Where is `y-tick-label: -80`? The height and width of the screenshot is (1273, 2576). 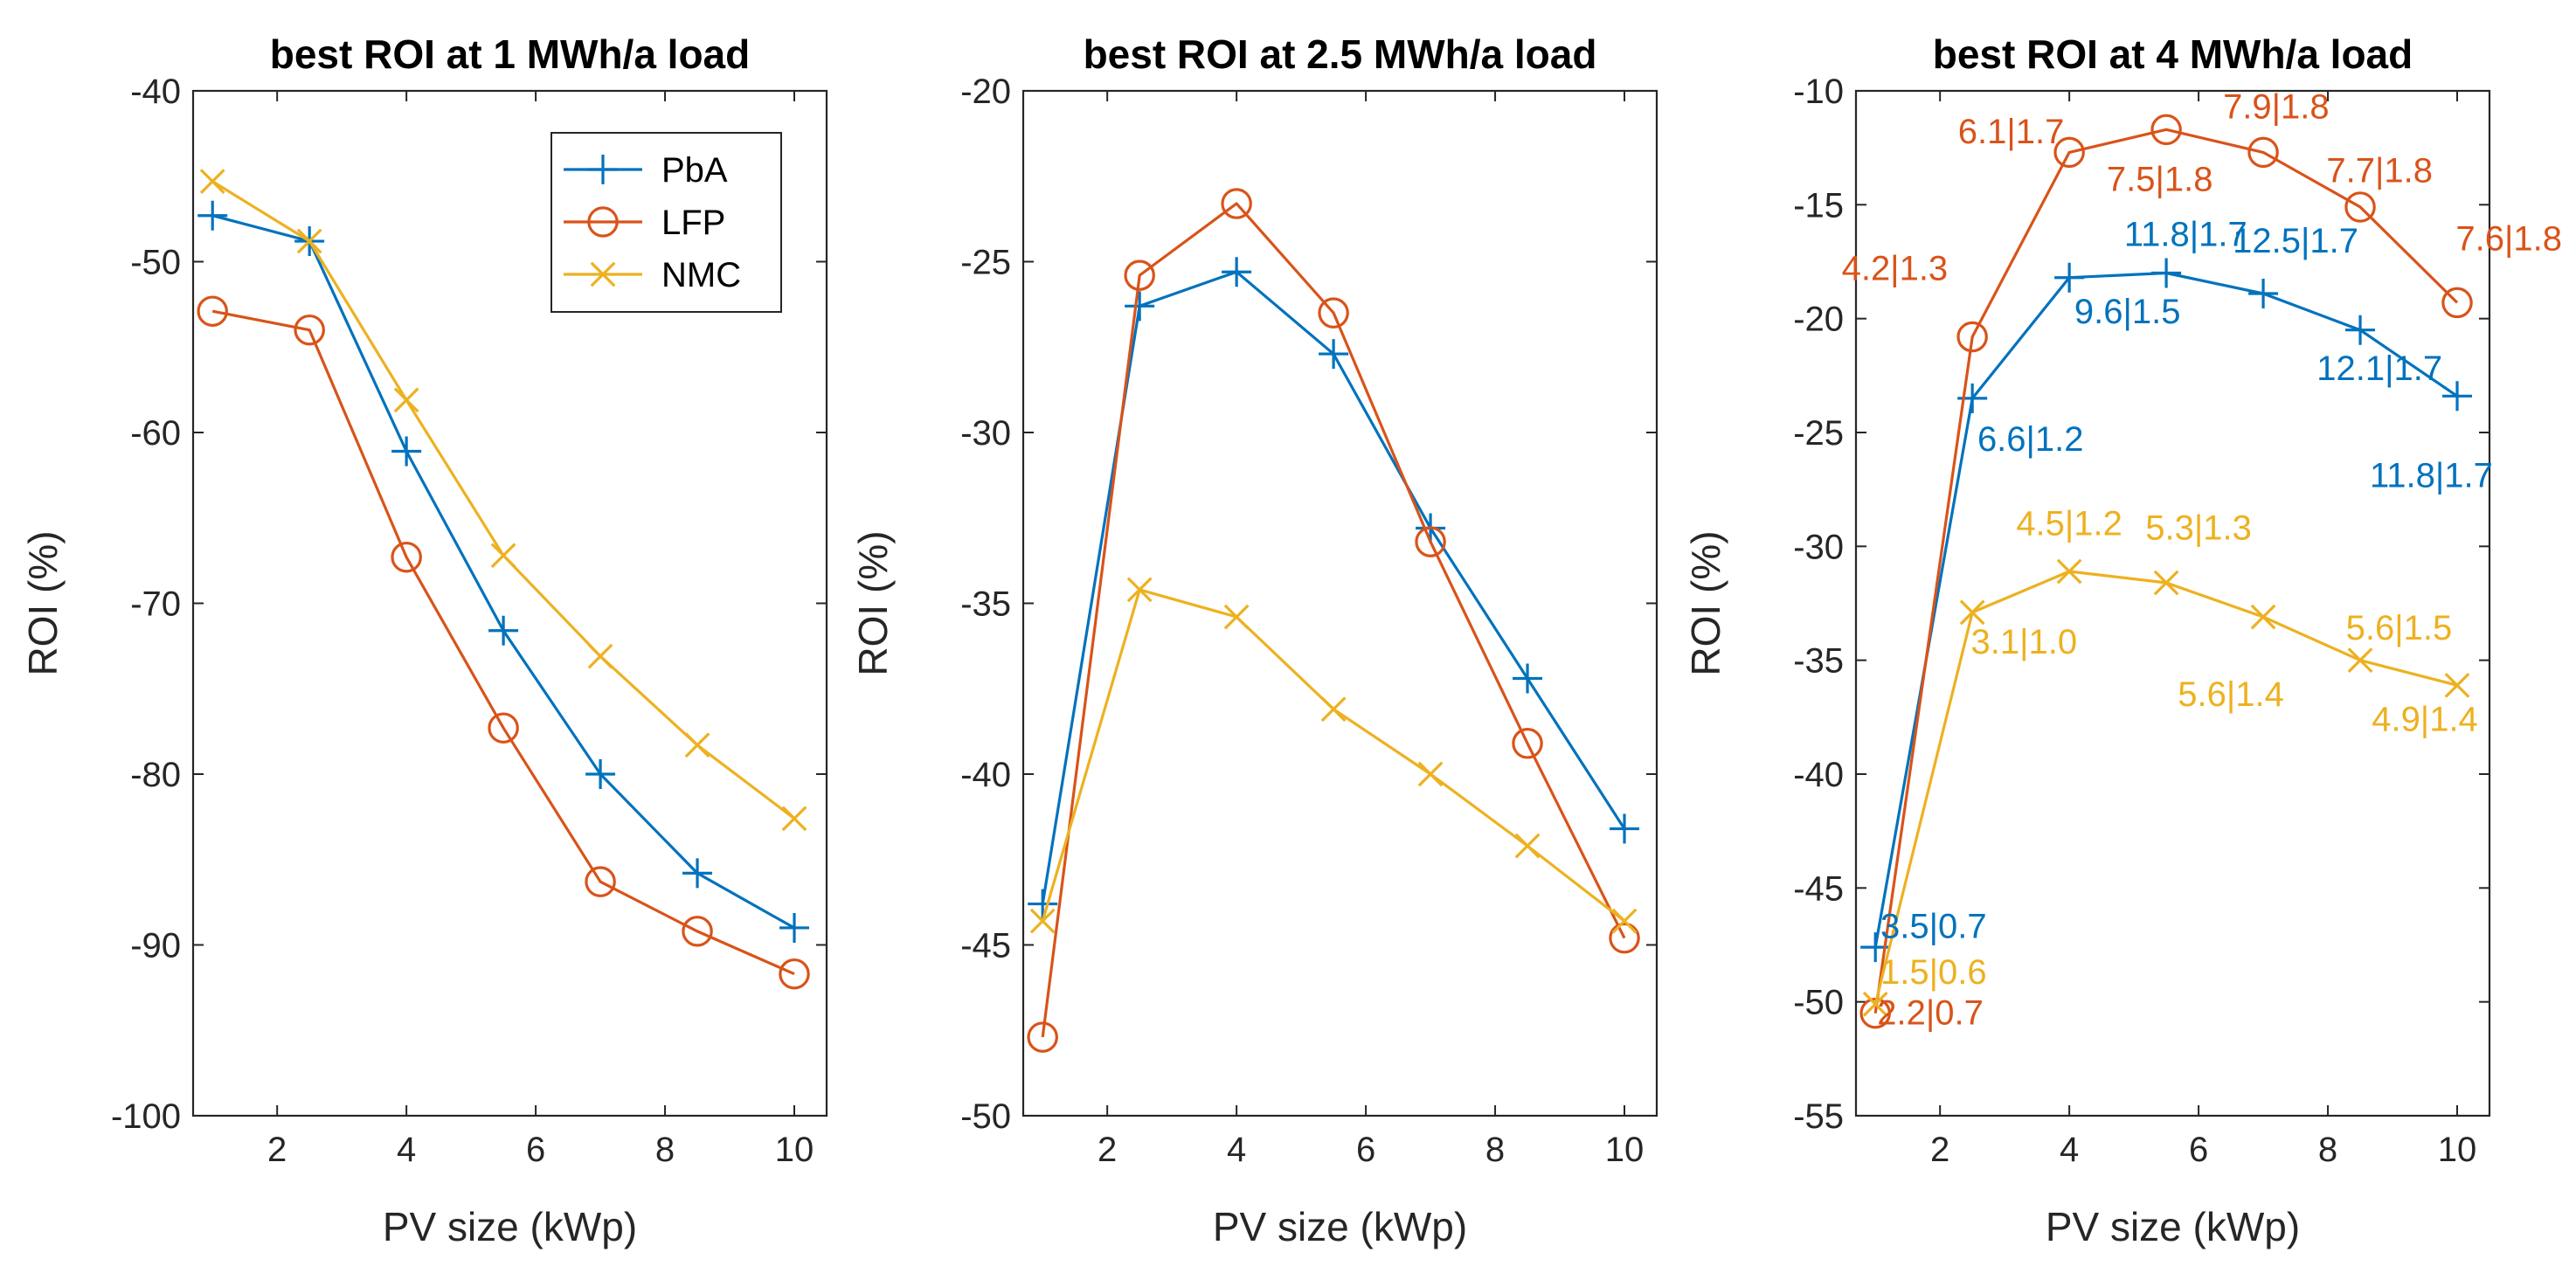
y-tick-label: -80 is located at coordinates (155, 775).